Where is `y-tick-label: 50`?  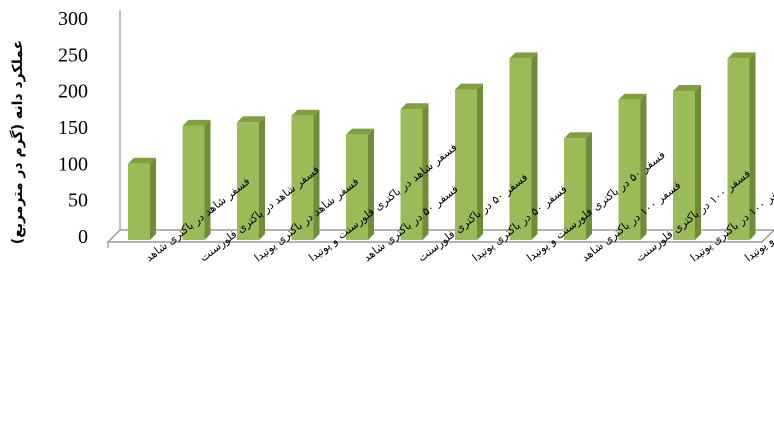
y-tick-label: 50 is located at coordinates (78, 201).